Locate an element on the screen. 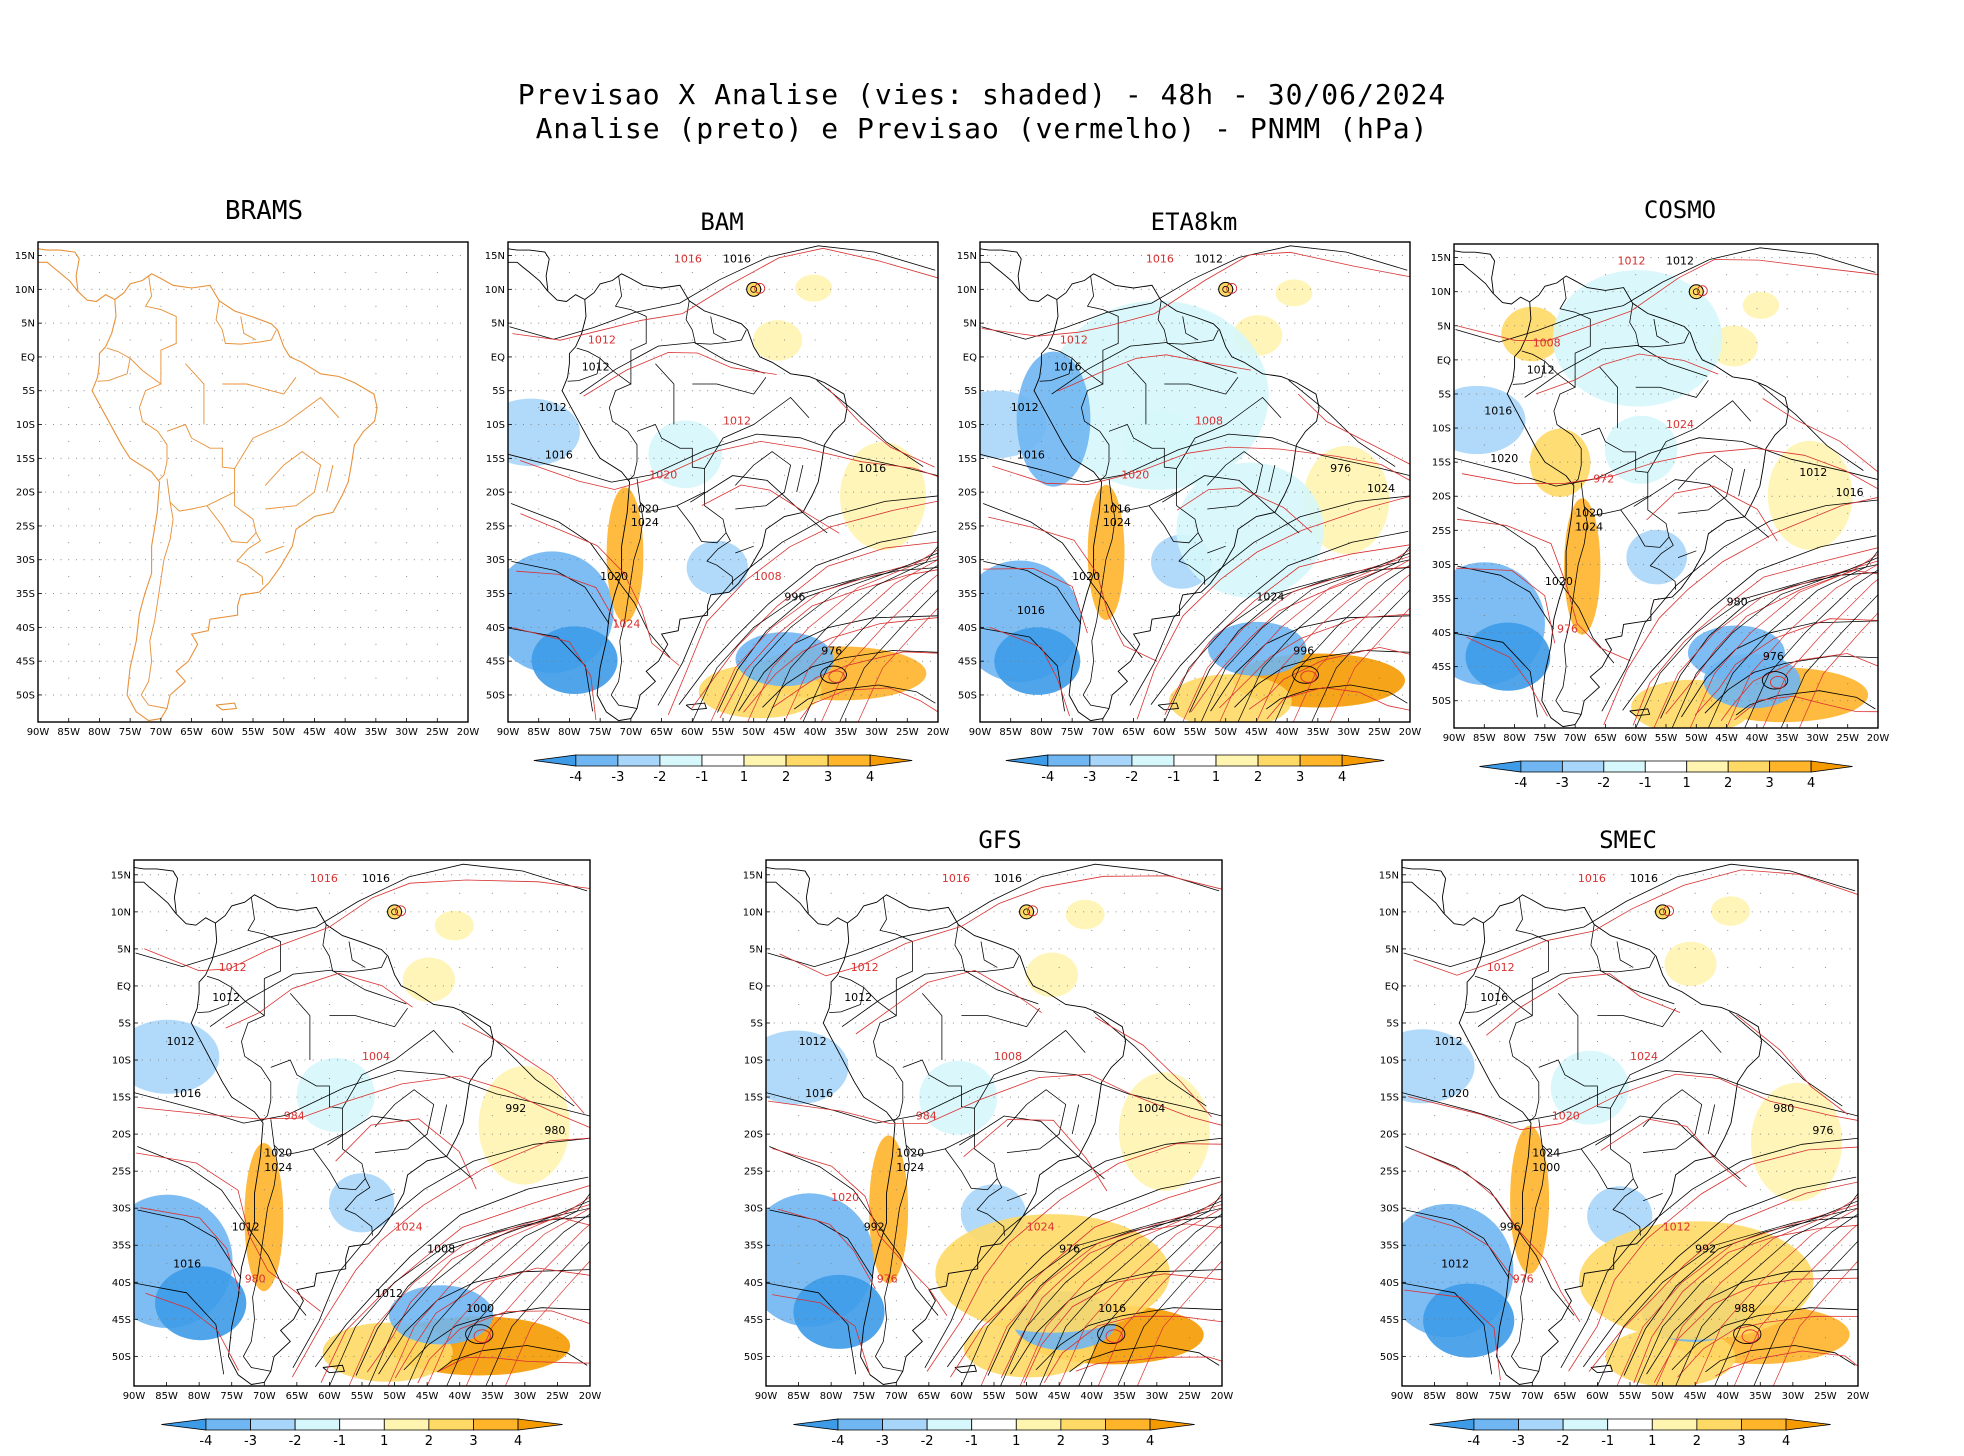 The image size is (1964, 1456). colorbar-label: 4 is located at coordinates (1150, 1441).